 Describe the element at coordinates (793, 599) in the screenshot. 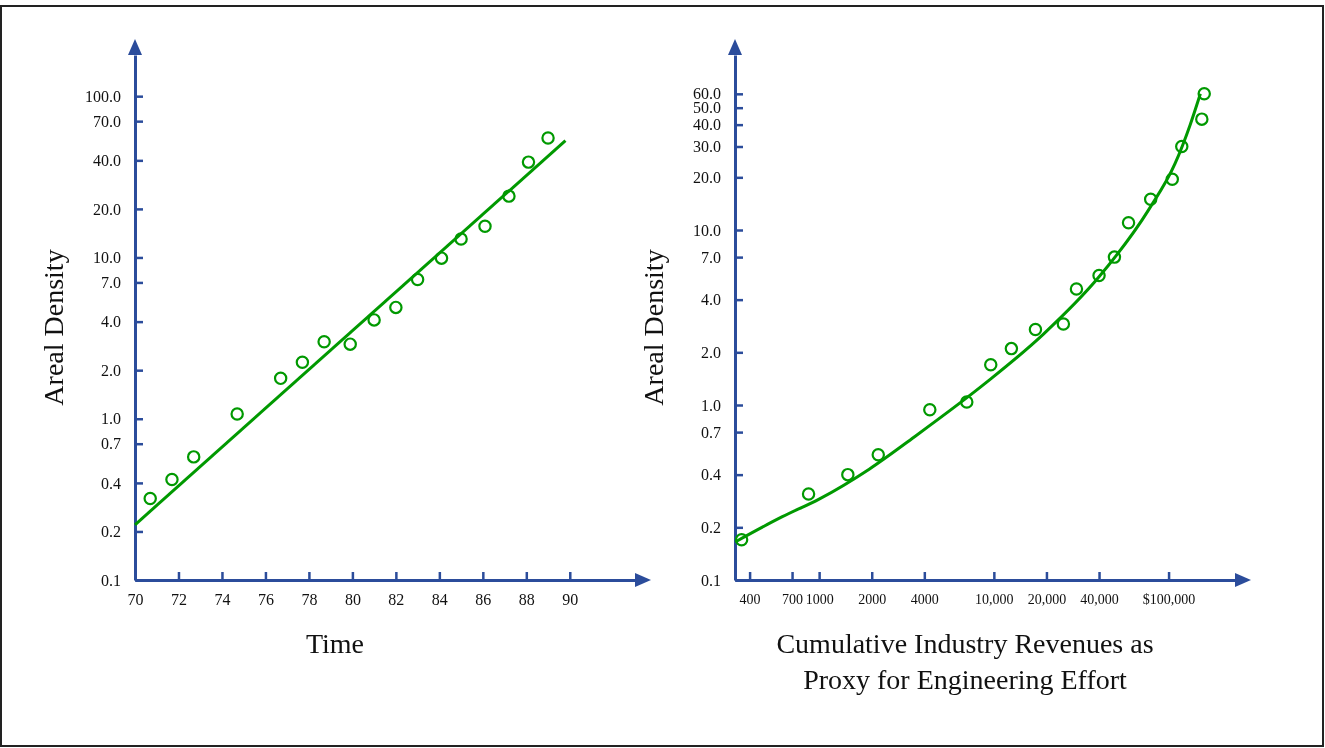

I see `x-tick-label: 700` at that location.